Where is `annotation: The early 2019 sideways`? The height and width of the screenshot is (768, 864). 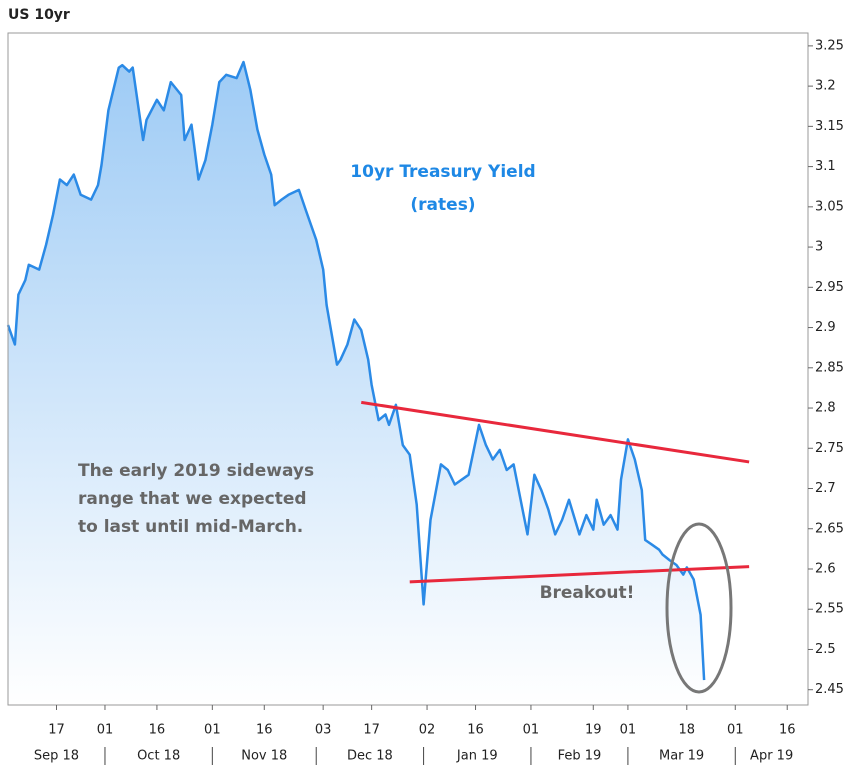 annotation: The early 2019 sideways is located at coordinates (196, 471).